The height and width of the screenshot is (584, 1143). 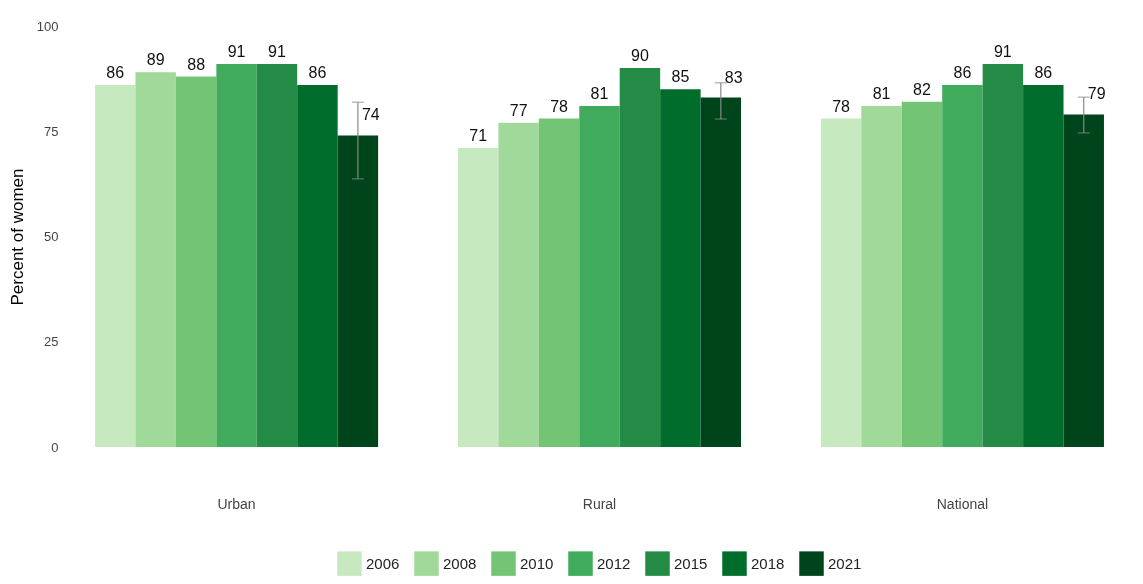 I want to click on legend-label: 2015, so click(x=691, y=563).